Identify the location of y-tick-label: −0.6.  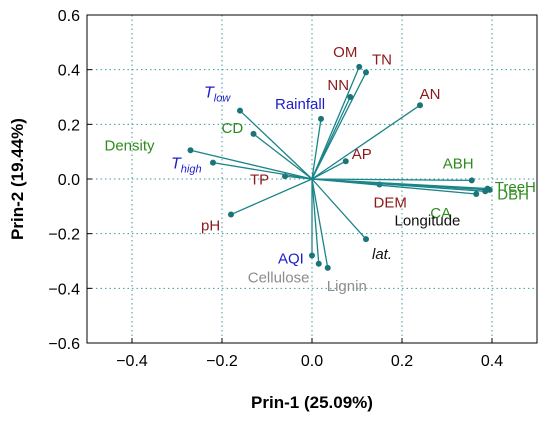
(64, 344).